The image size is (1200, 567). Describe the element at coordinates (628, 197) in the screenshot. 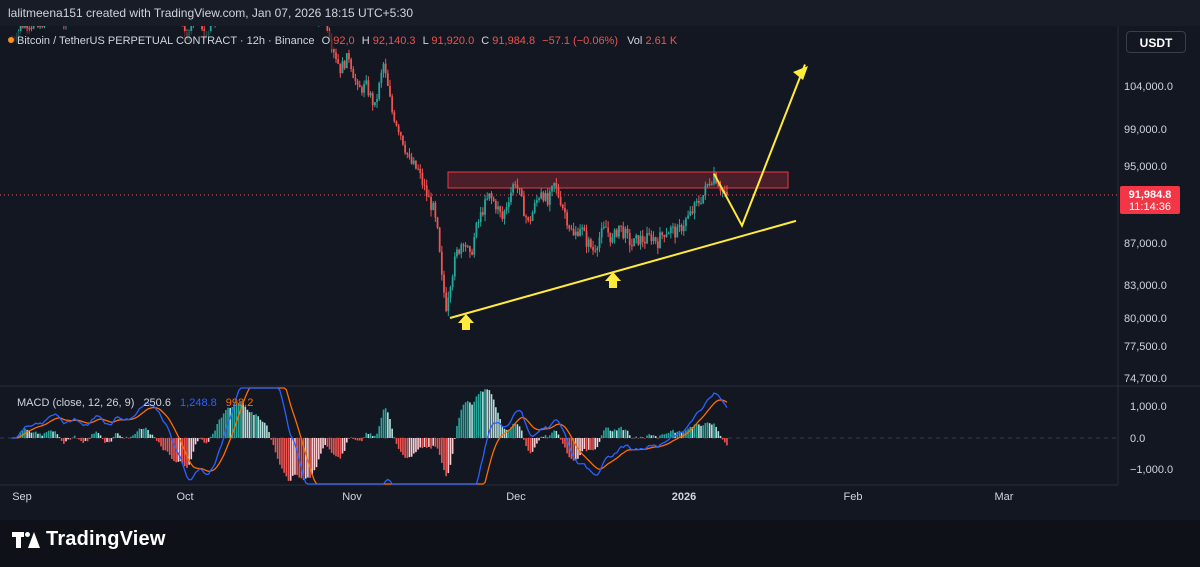

I see `annotation-layer` at that location.